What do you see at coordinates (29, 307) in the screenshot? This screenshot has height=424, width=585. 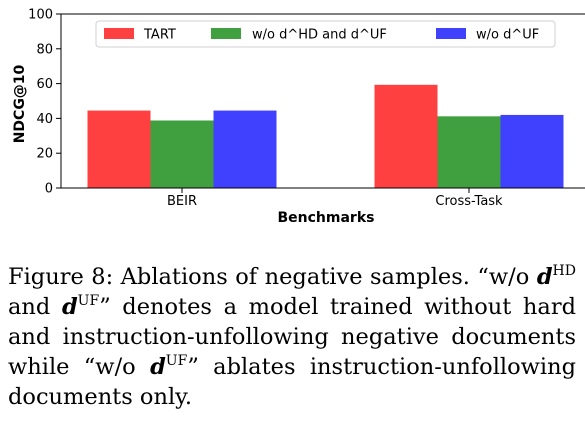 I see `caption-and: and` at bounding box center [29, 307].